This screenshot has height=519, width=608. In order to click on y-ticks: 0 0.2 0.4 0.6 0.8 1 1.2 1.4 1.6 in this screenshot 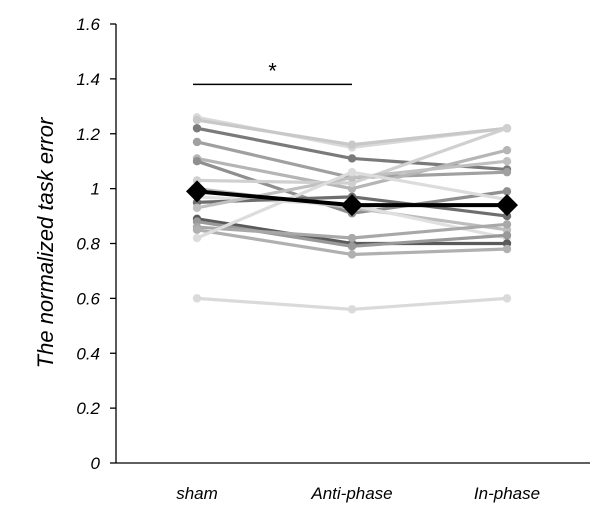, I will do `click(96, 244)`.